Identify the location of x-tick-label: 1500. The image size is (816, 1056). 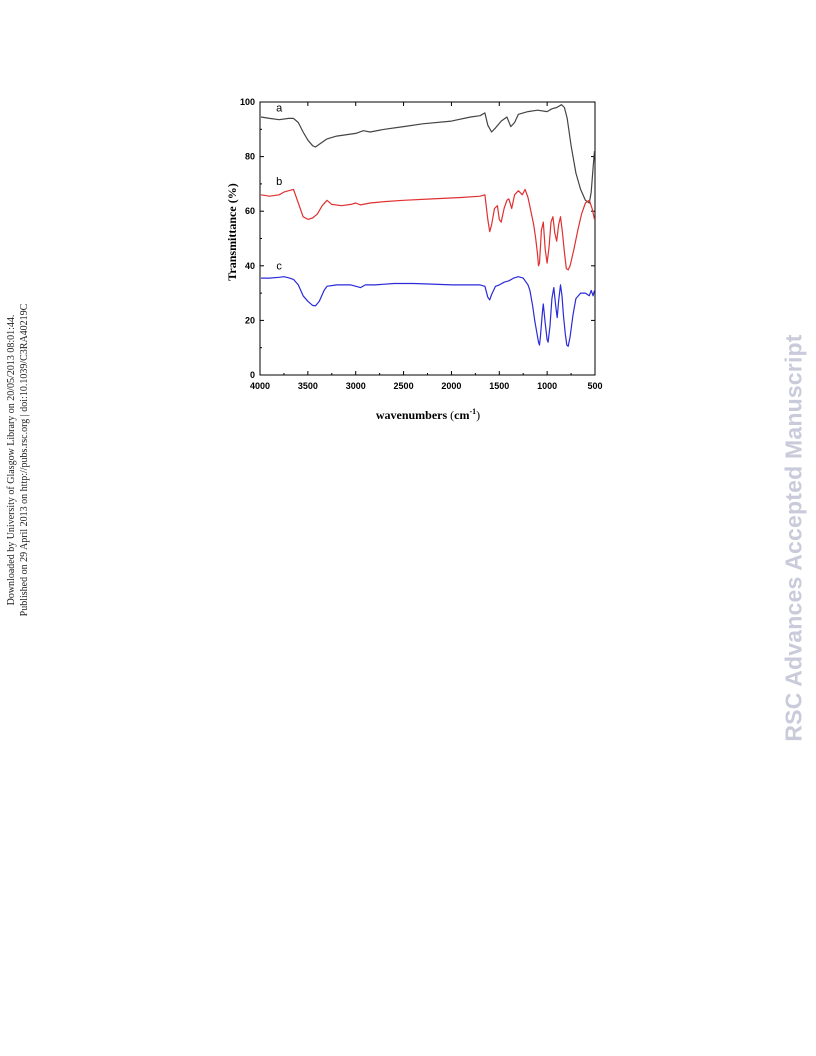
(499, 386).